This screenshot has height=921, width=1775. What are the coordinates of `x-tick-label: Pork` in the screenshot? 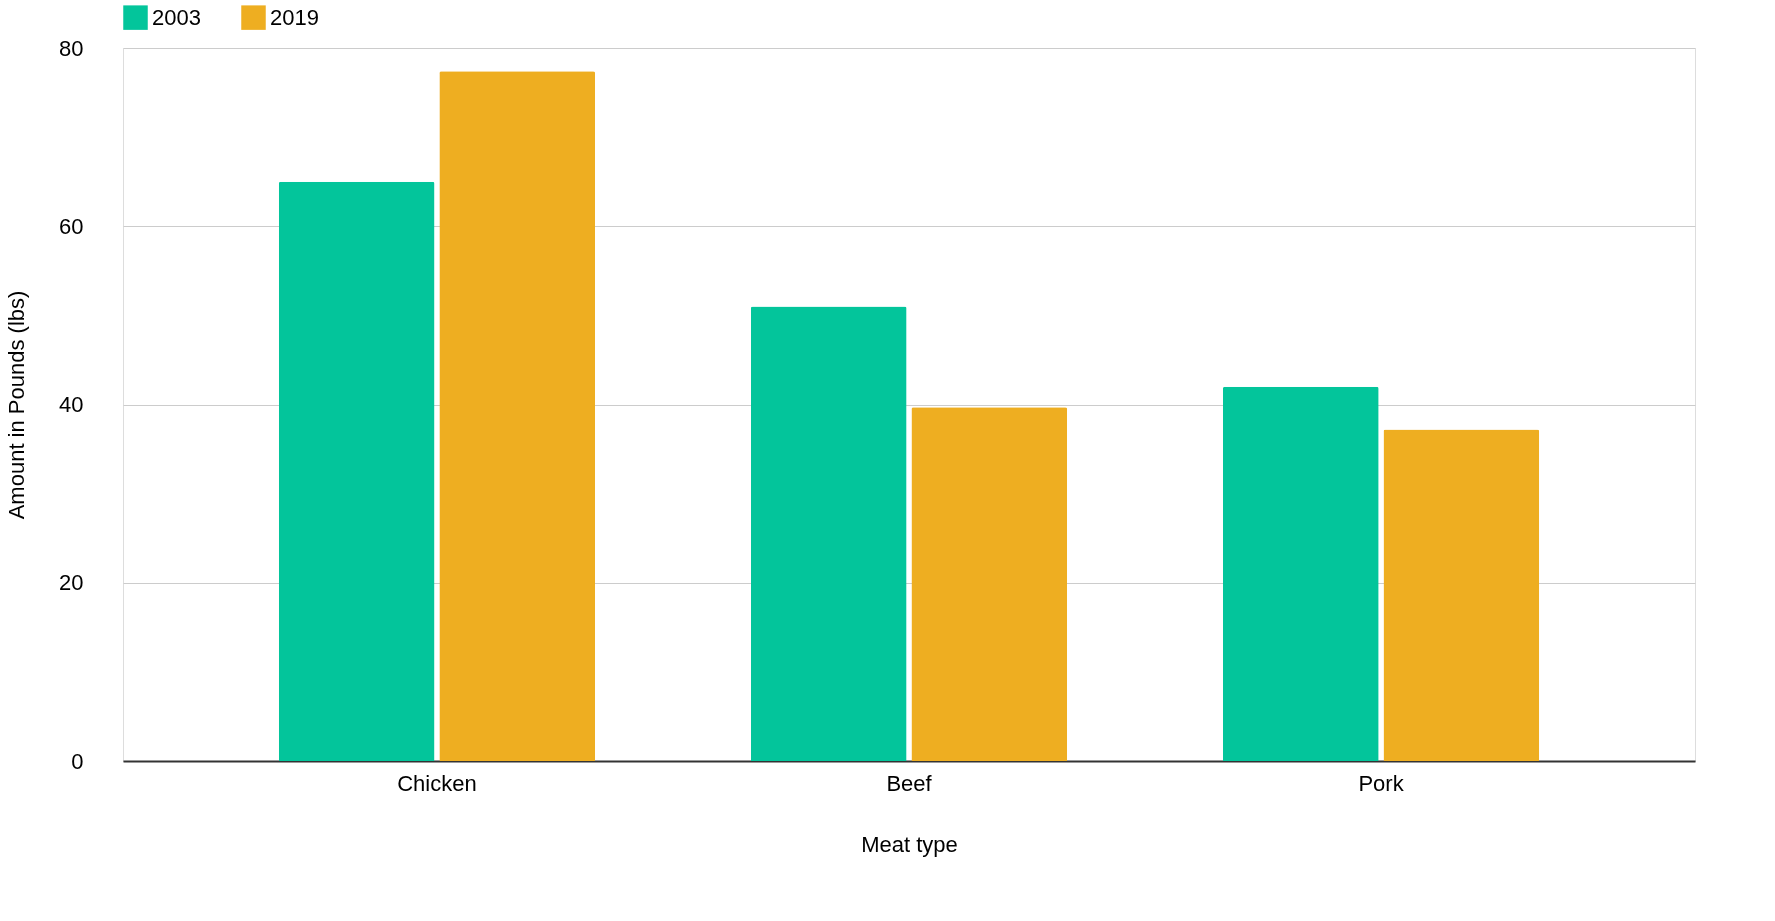 It's located at (1381, 783).